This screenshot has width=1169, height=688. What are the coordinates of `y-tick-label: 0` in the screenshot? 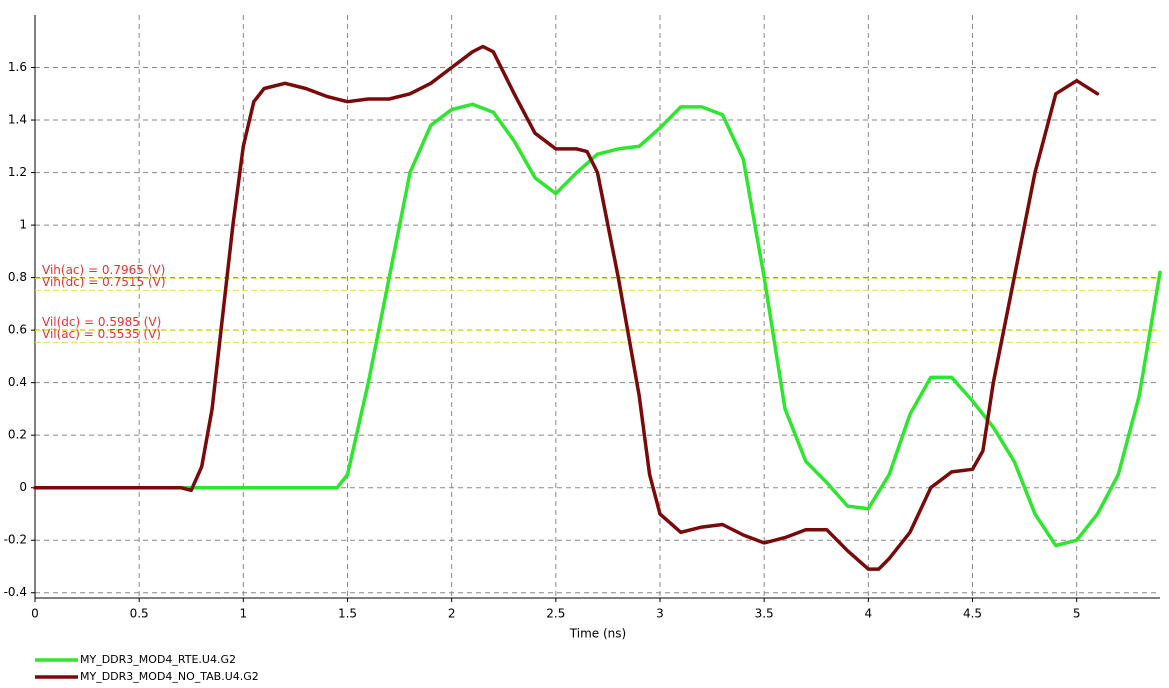 It's located at (23, 487).